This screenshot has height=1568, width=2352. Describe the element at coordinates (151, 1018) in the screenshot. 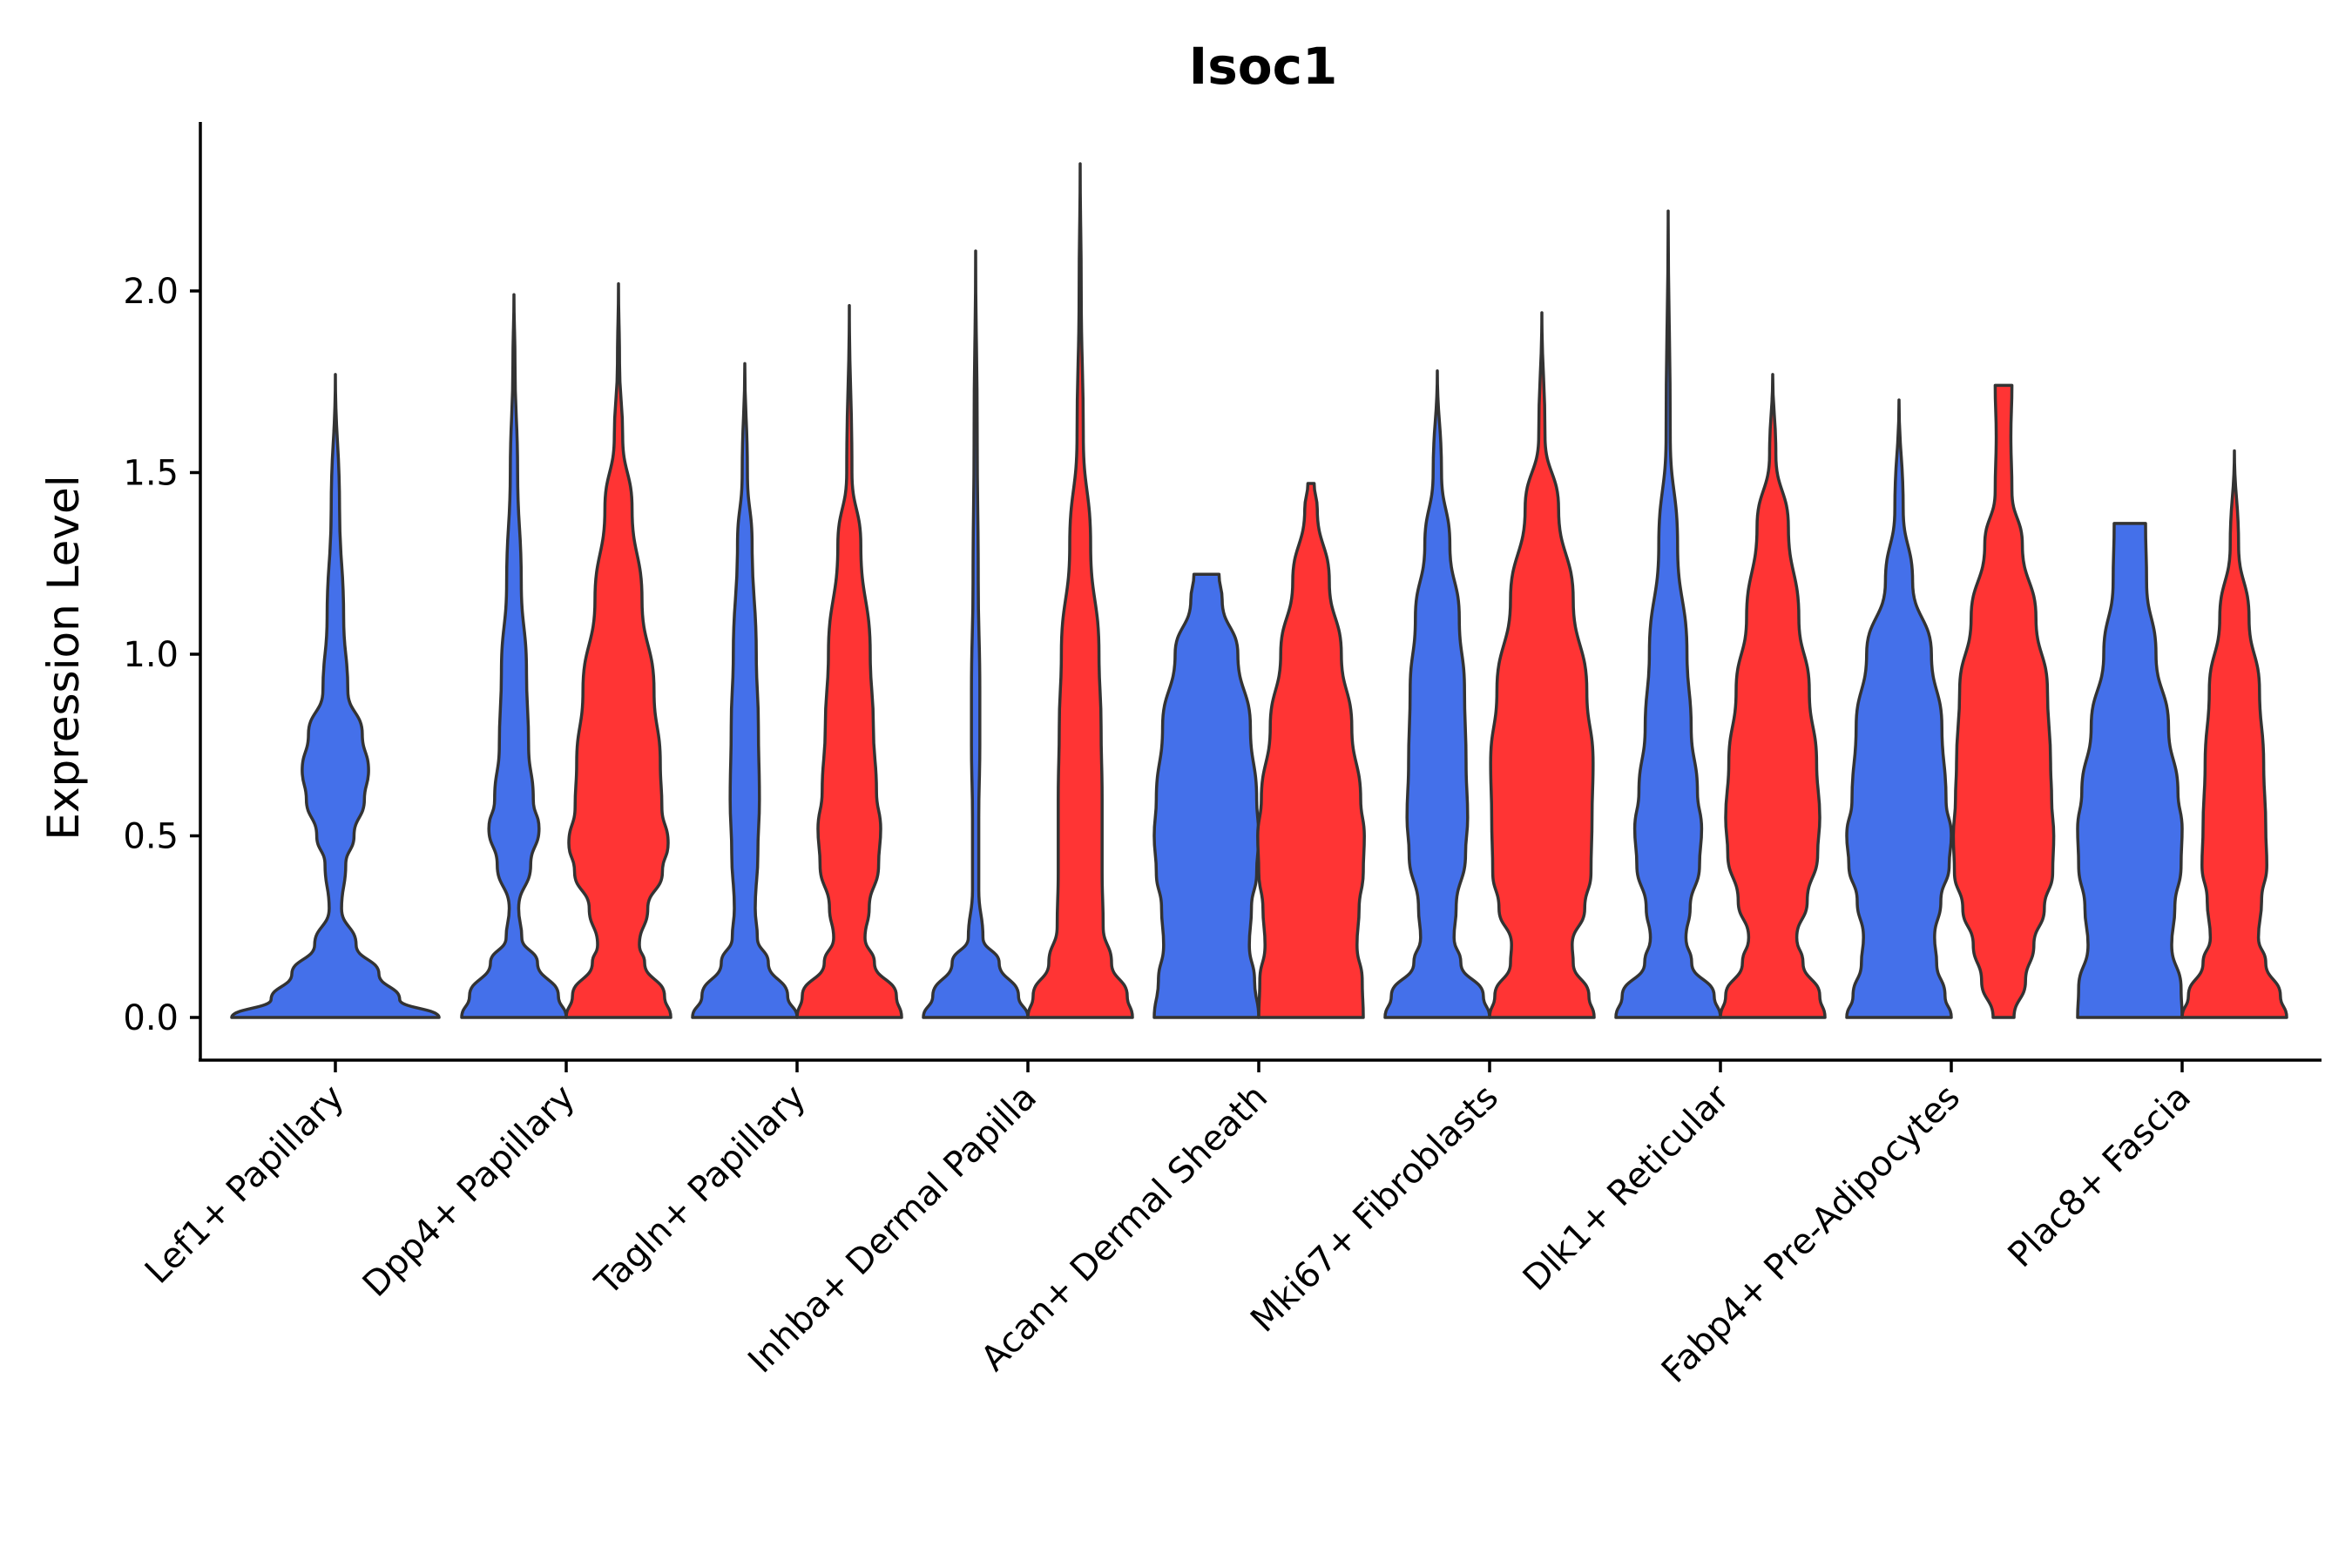

I see `y-tick-label: 0.0` at that location.